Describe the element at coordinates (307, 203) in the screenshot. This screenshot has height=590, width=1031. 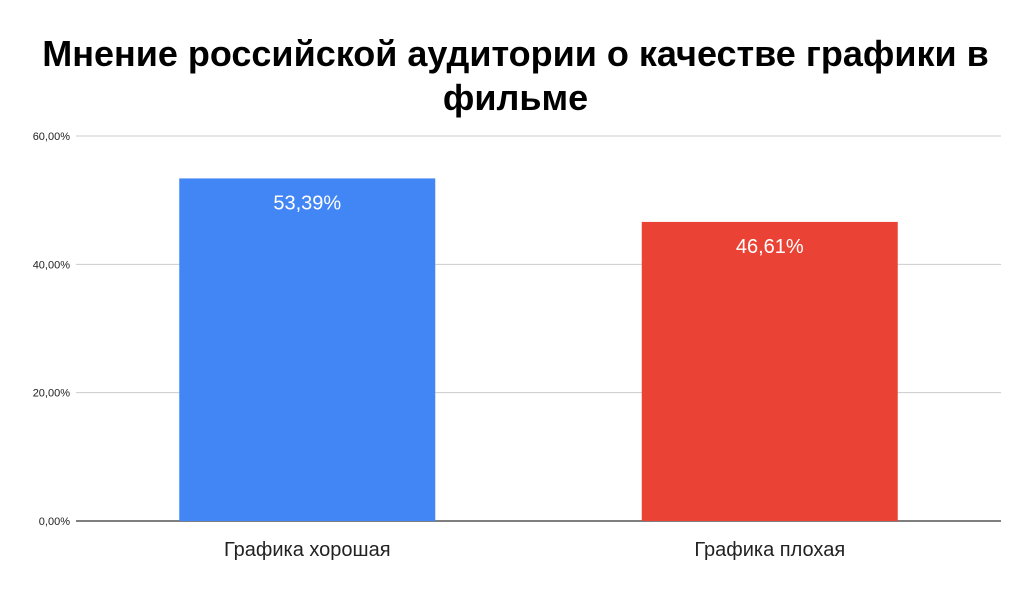
I see `bar-data-label: 53,39%` at that location.